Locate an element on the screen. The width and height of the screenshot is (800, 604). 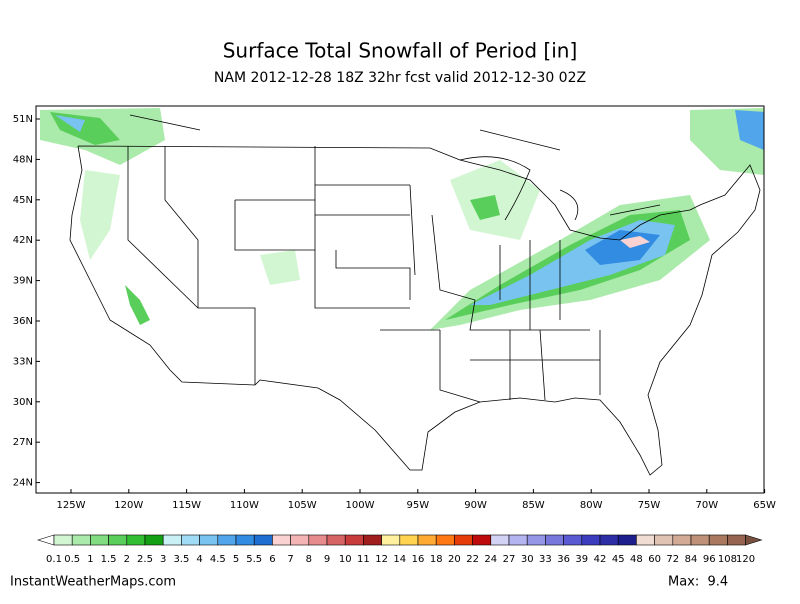
colorbar-label: 33 is located at coordinates (545, 559).